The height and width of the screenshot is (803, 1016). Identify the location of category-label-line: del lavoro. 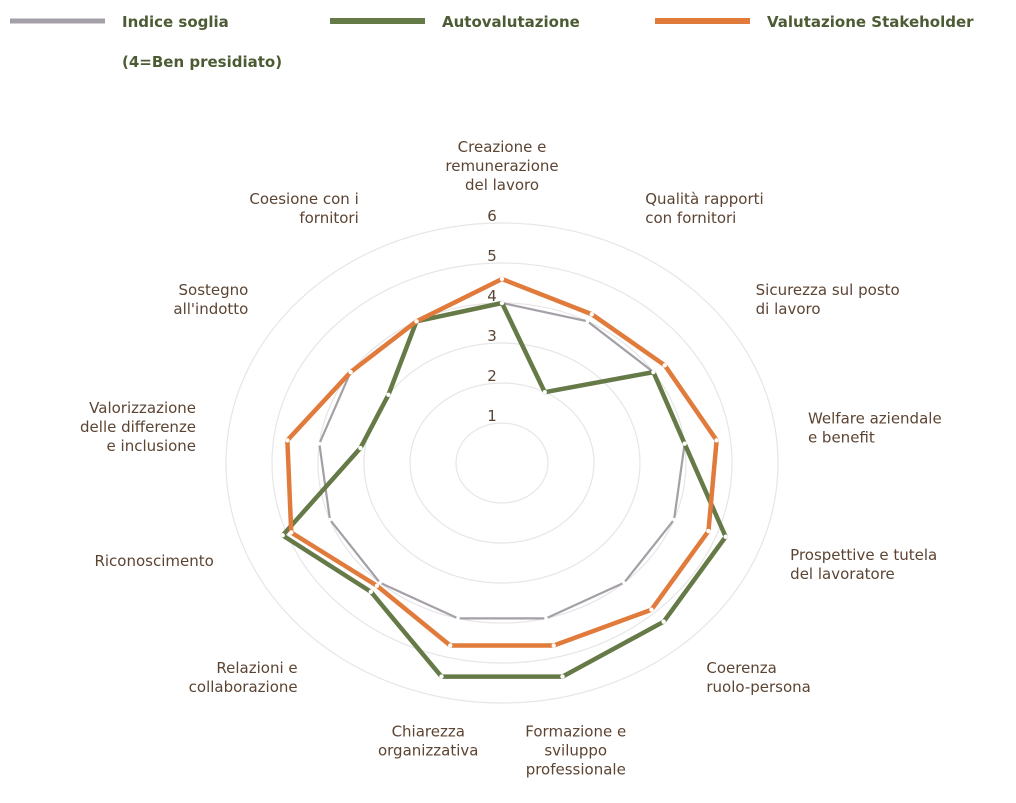
(502, 185).